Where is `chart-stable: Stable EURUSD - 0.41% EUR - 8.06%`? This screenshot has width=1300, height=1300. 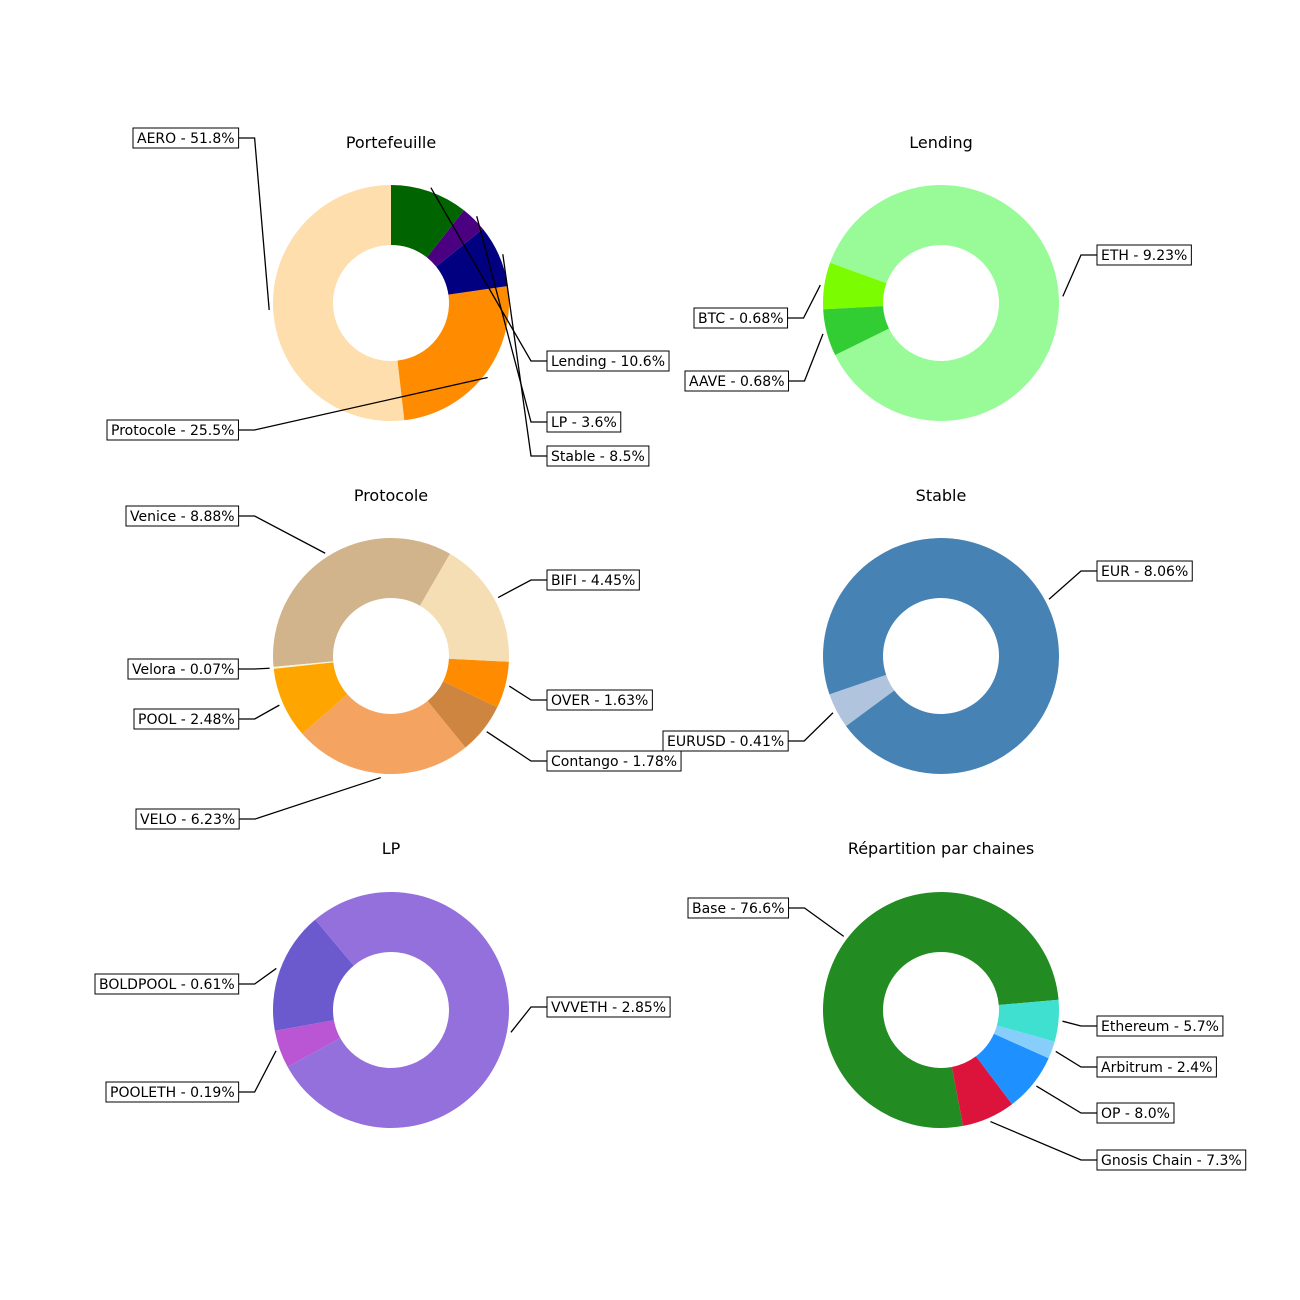 chart-stable: Stable EURUSD - 0.41% EUR - 8.06% is located at coordinates (927, 630).